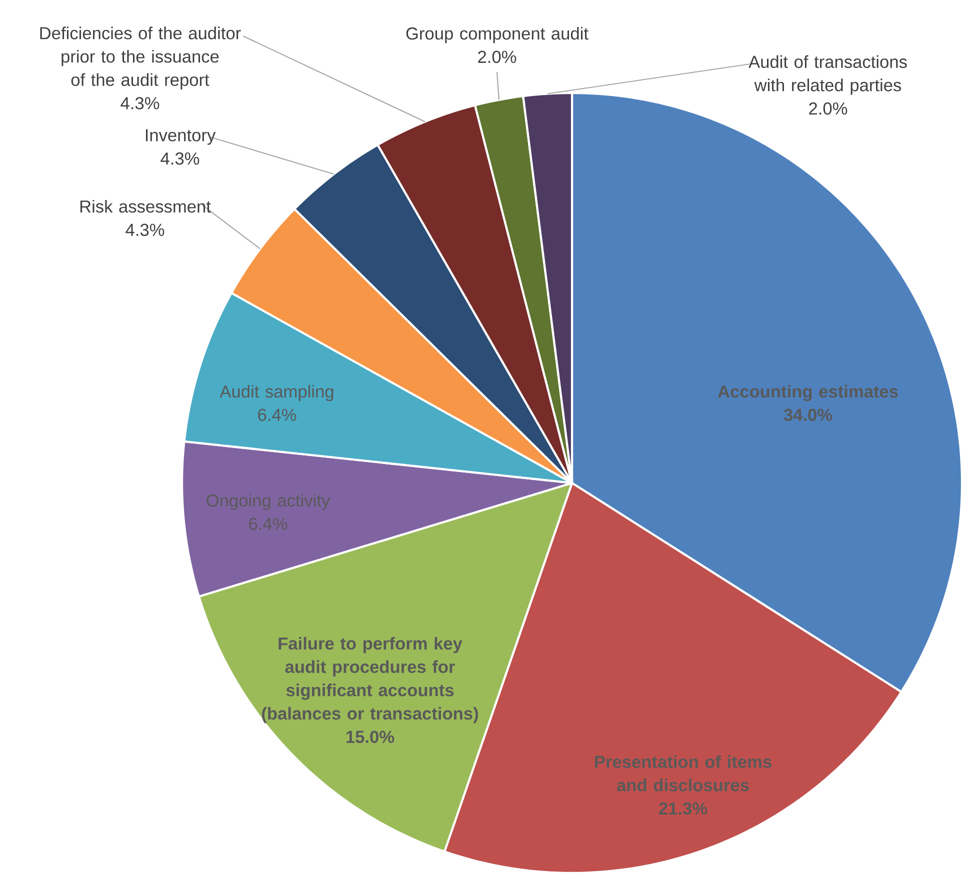 This screenshot has height=874, width=979. Describe the element at coordinates (268, 502) in the screenshot. I see `slice-label: Ongoing activity` at that location.